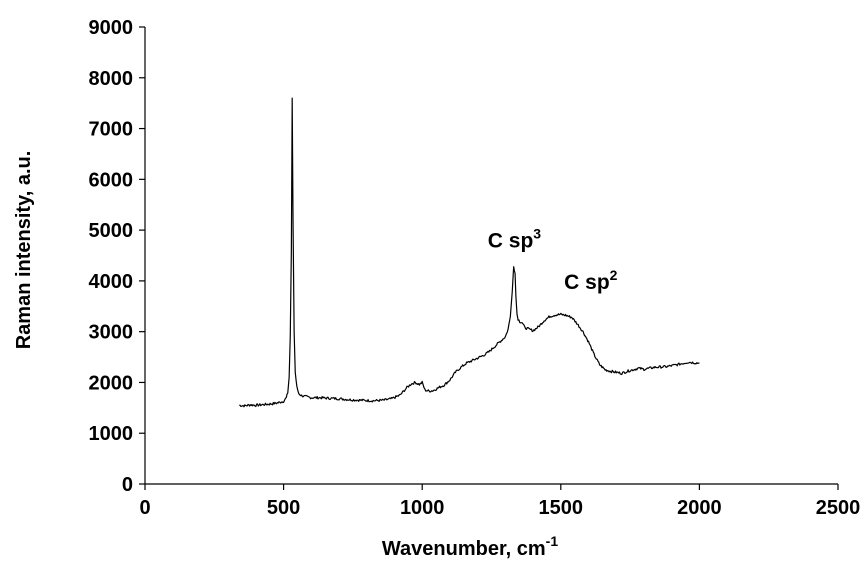  Describe the element at coordinates (111, 180) in the screenshot. I see `y-tick-label: 6000` at that location.